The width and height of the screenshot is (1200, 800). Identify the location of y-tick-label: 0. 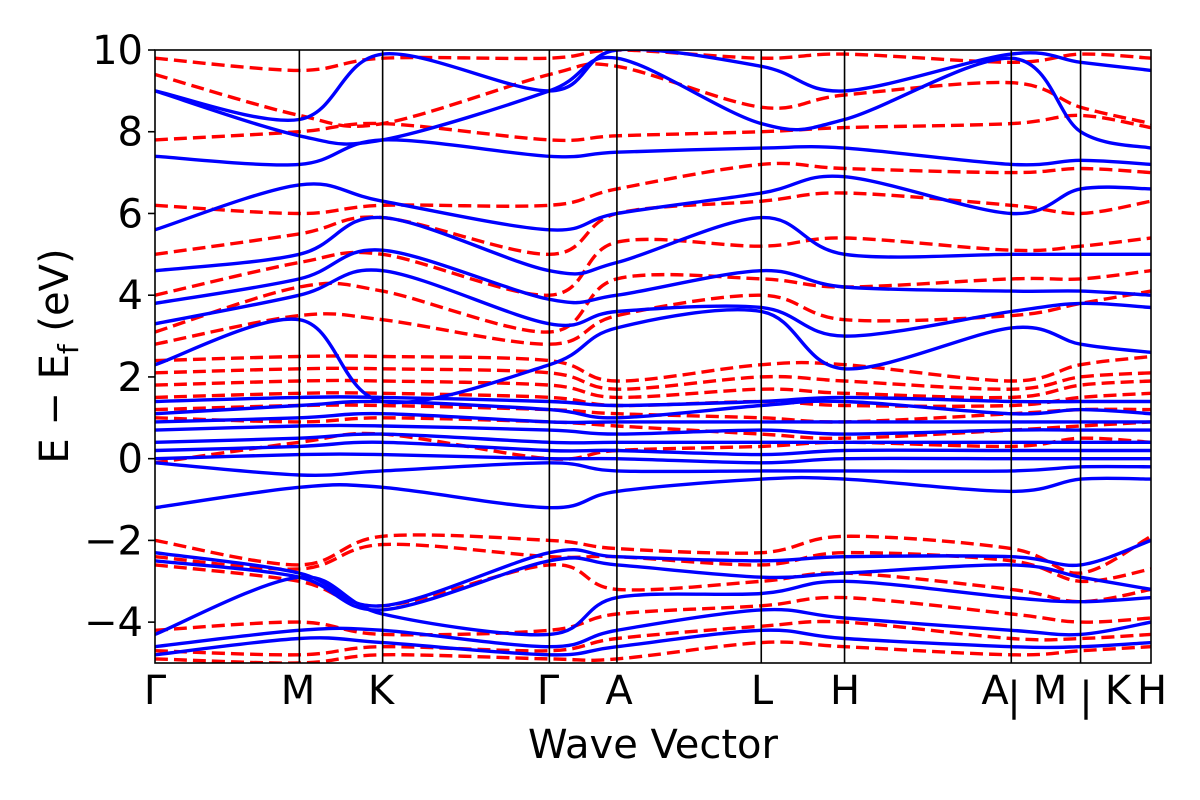
(130, 460).